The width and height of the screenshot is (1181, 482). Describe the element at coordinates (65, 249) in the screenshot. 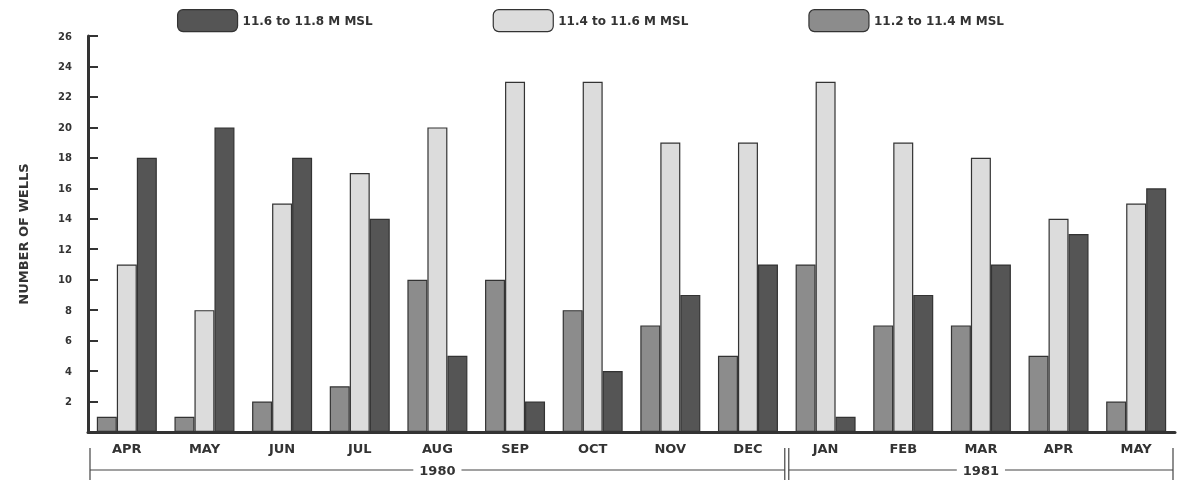

I see `y-tick-label: 12` at that location.